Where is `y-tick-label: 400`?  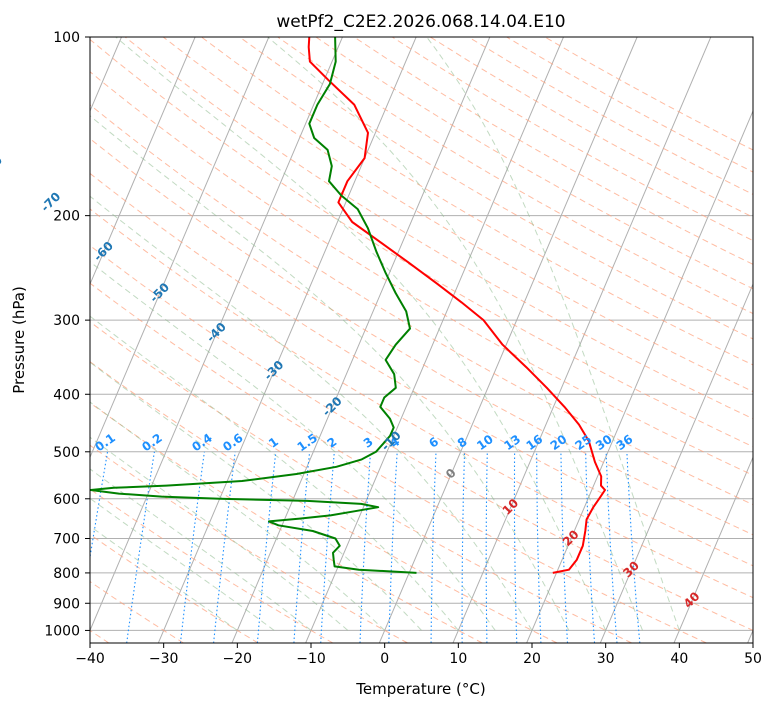
y-tick-label: 400 is located at coordinates (66, 395).